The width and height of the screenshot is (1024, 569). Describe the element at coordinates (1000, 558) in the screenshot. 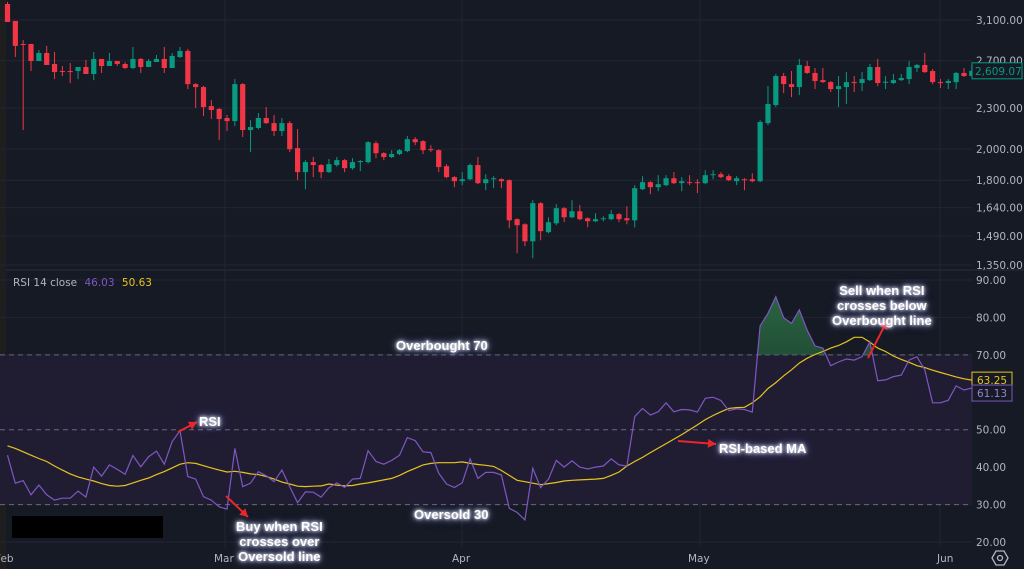

I see `settings-icon` at that location.